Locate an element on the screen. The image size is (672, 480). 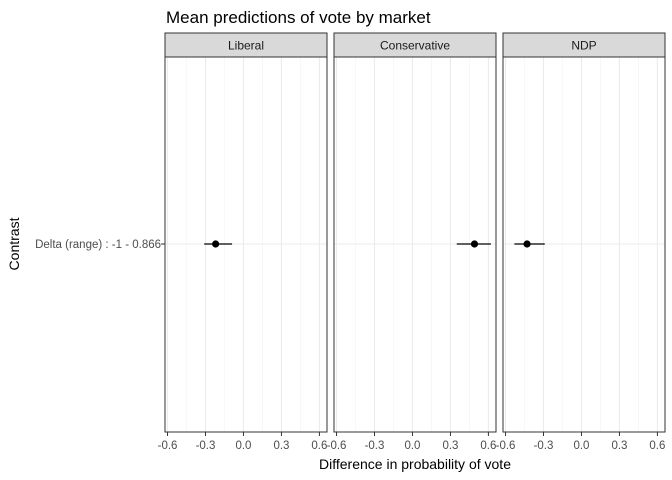
strip-label: Conservative is located at coordinates (415, 46).